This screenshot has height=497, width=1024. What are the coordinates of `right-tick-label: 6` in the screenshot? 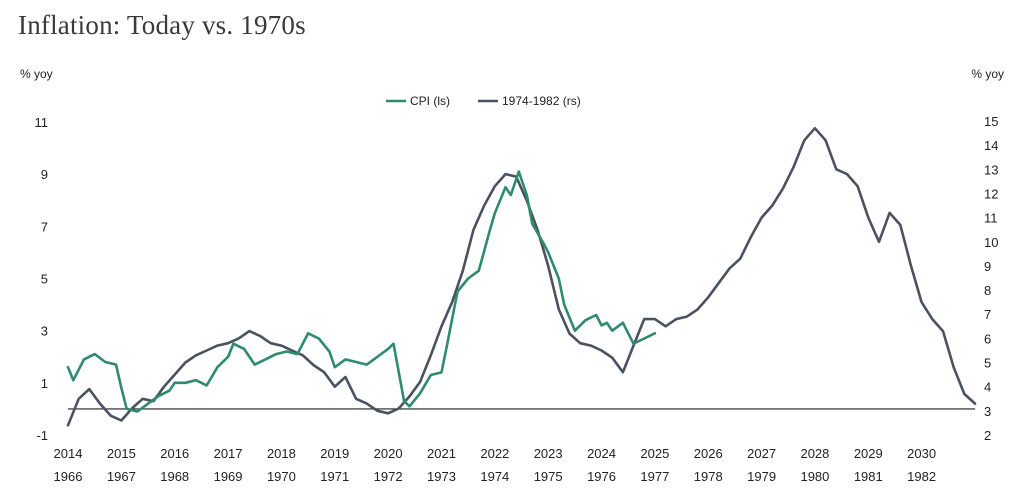 It's located at (987, 338).